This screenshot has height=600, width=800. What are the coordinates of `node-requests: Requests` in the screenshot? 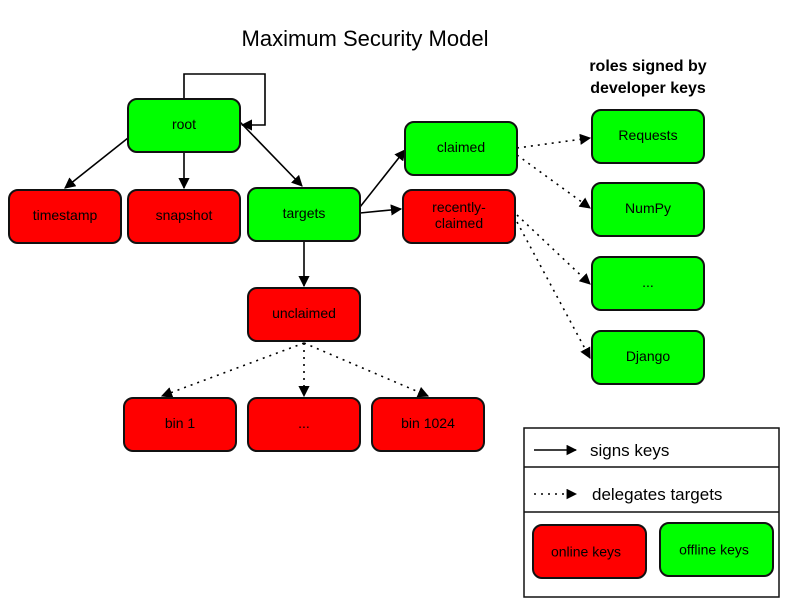 It's located at (648, 136).